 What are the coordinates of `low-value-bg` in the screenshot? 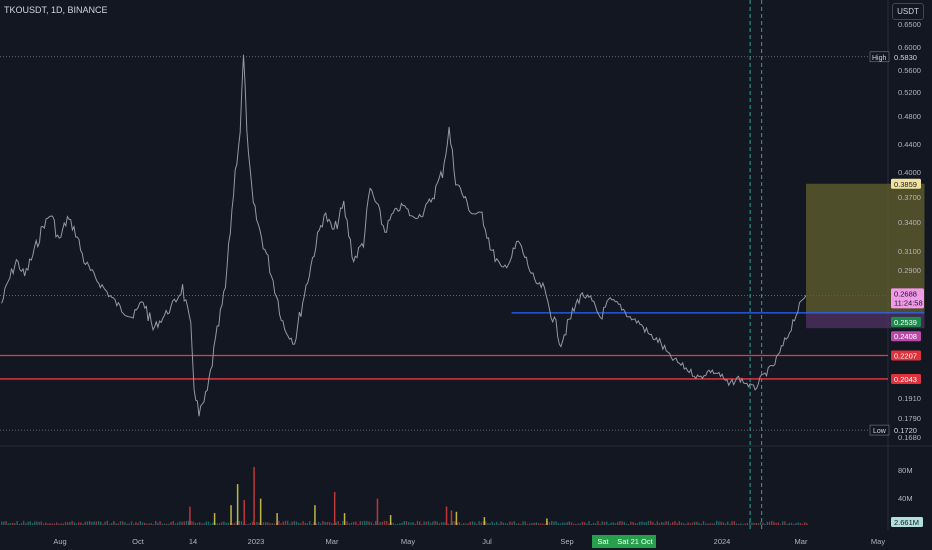 It's located at (906, 430).